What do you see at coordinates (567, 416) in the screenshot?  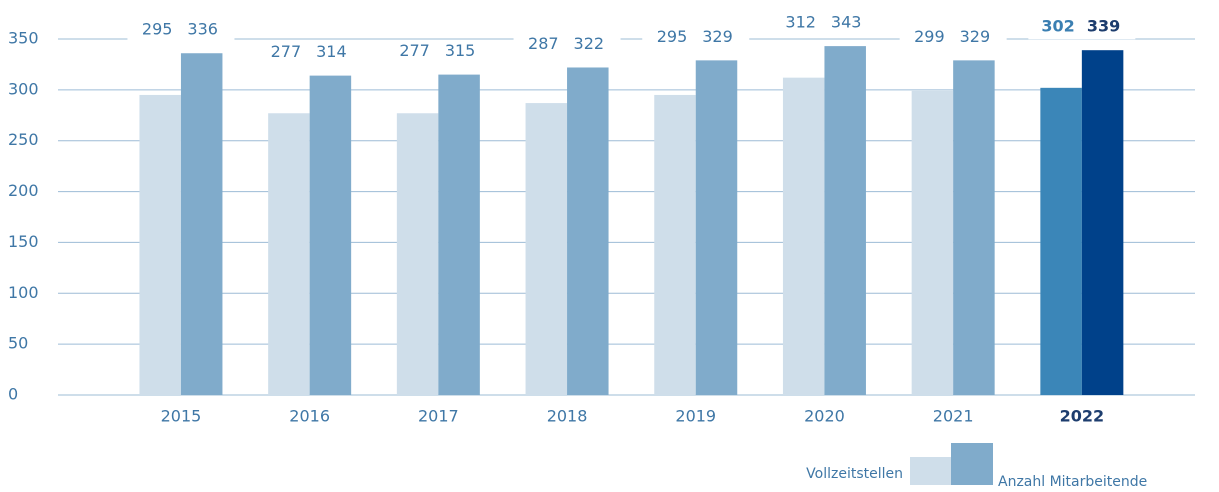 I see `x-tick-label: 2018` at bounding box center [567, 416].